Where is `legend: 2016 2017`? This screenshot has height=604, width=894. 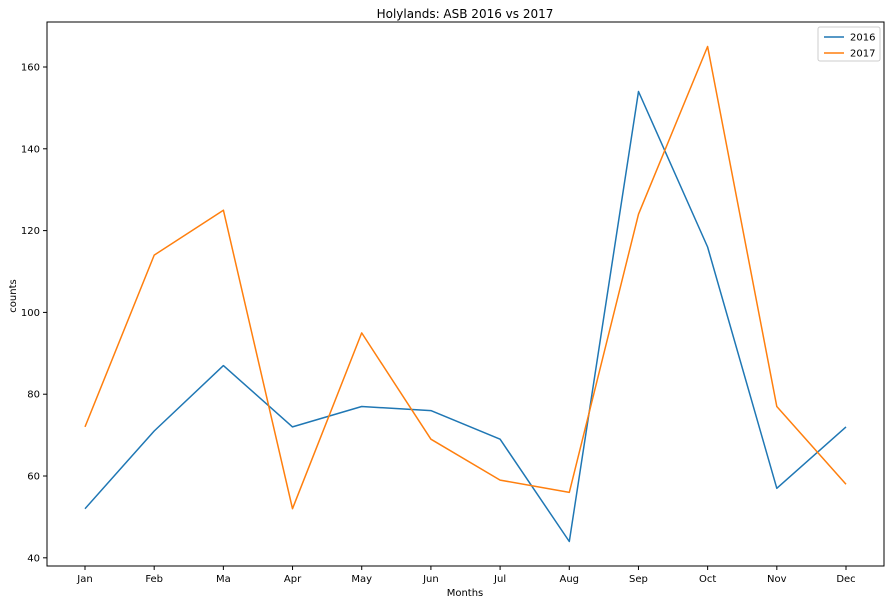
legend: 2016 2017 is located at coordinates (849, 44).